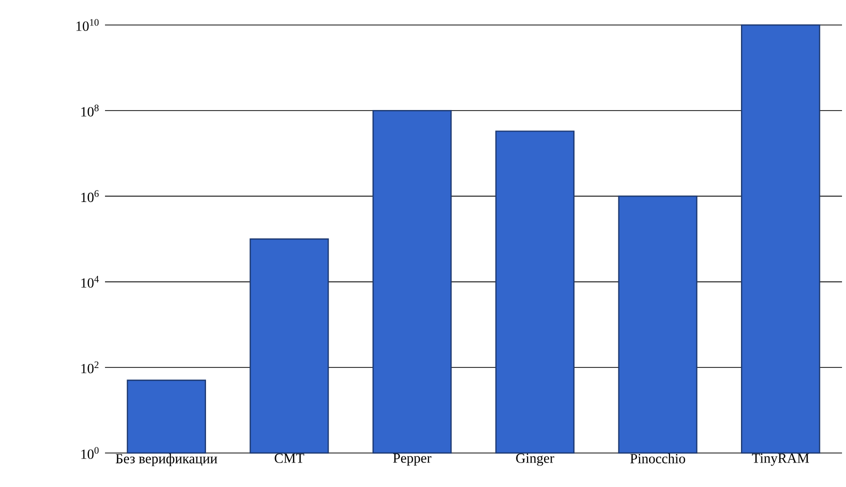  What do you see at coordinates (535, 460) in the screenshot?
I see `x-tick-label: Ginger` at bounding box center [535, 460].